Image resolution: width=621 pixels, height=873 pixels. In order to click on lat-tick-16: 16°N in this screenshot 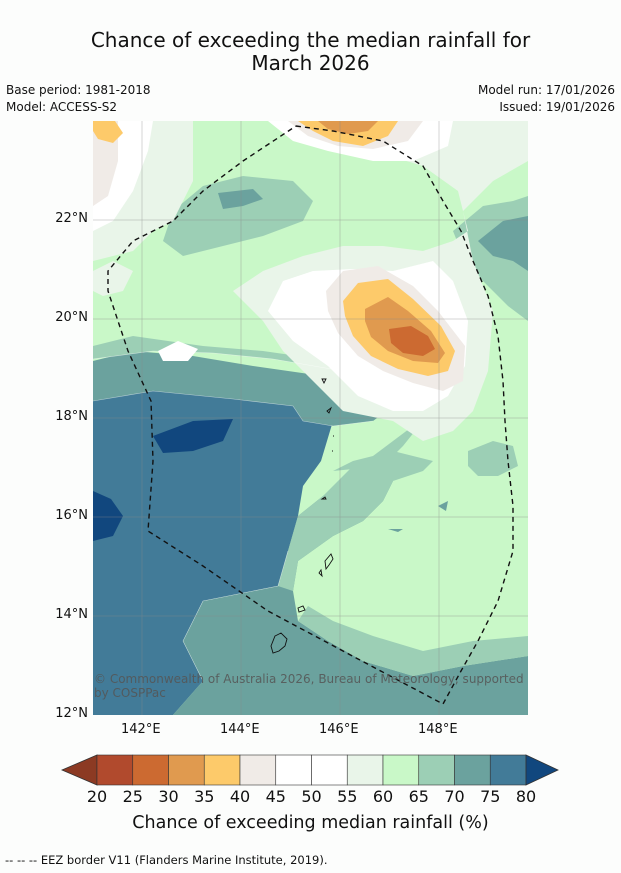, I will do `click(71, 515)`.